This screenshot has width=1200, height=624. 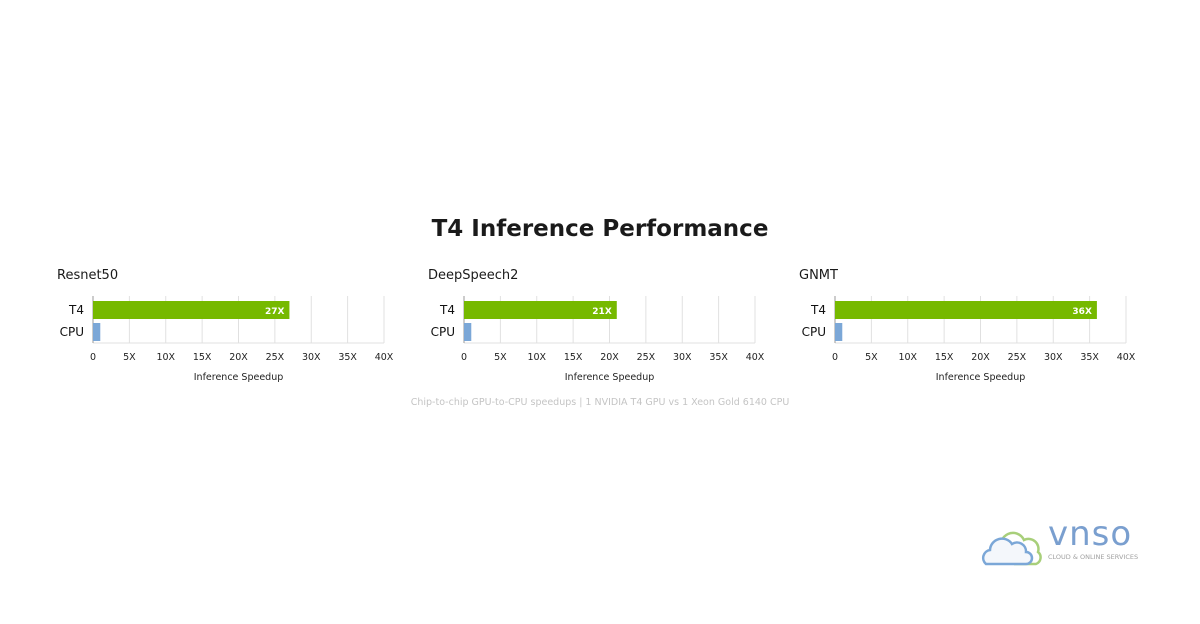 I want to click on logo-tagline: CLOUD & ONLINE SERVICES, so click(x=1093, y=557).